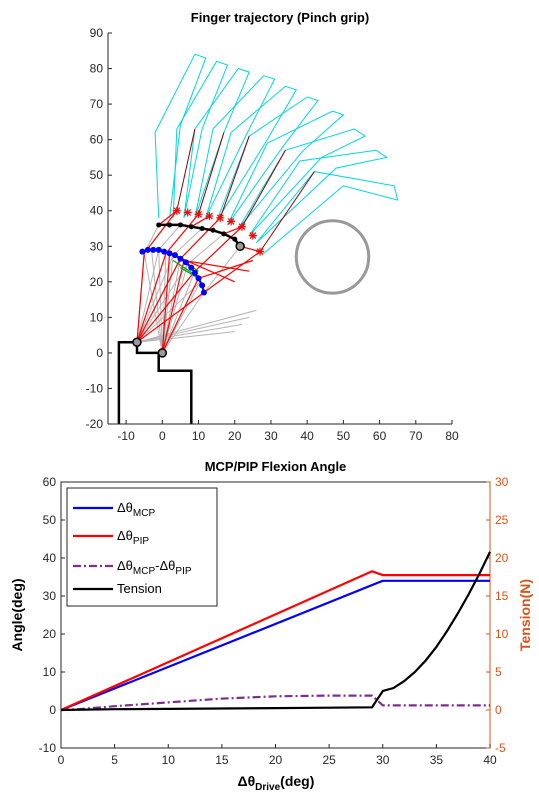 The image size is (539, 800). I want to click on y-tick-label: 0, so click(99, 353).